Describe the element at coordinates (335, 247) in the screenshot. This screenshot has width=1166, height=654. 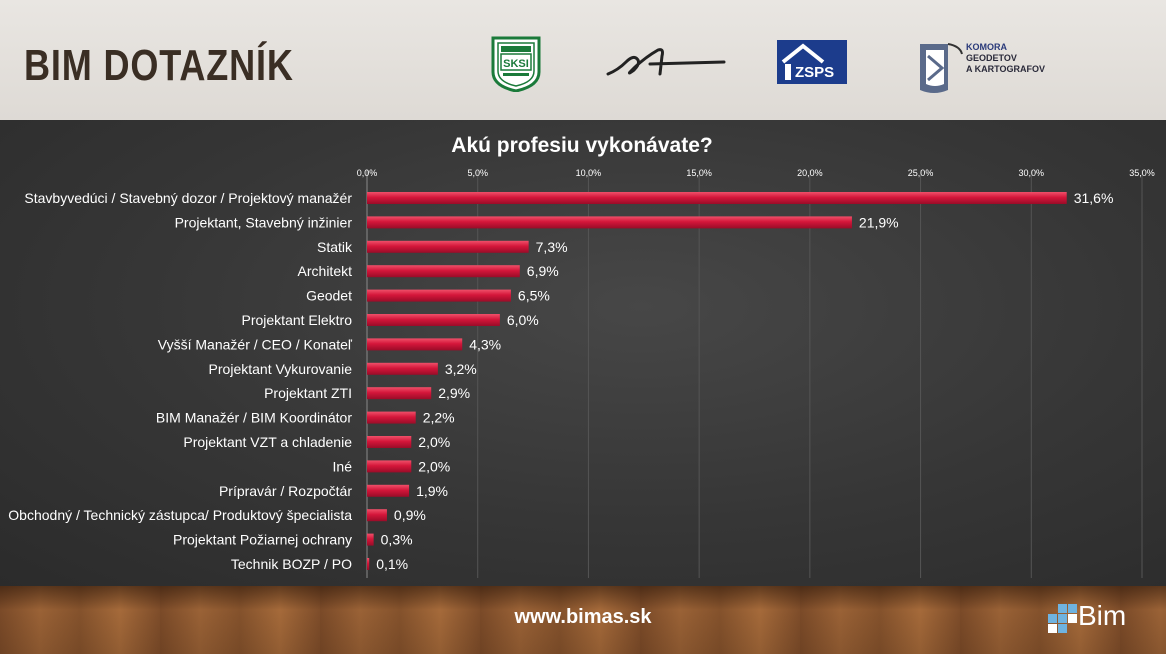
I see `category-label: Statik` at that location.